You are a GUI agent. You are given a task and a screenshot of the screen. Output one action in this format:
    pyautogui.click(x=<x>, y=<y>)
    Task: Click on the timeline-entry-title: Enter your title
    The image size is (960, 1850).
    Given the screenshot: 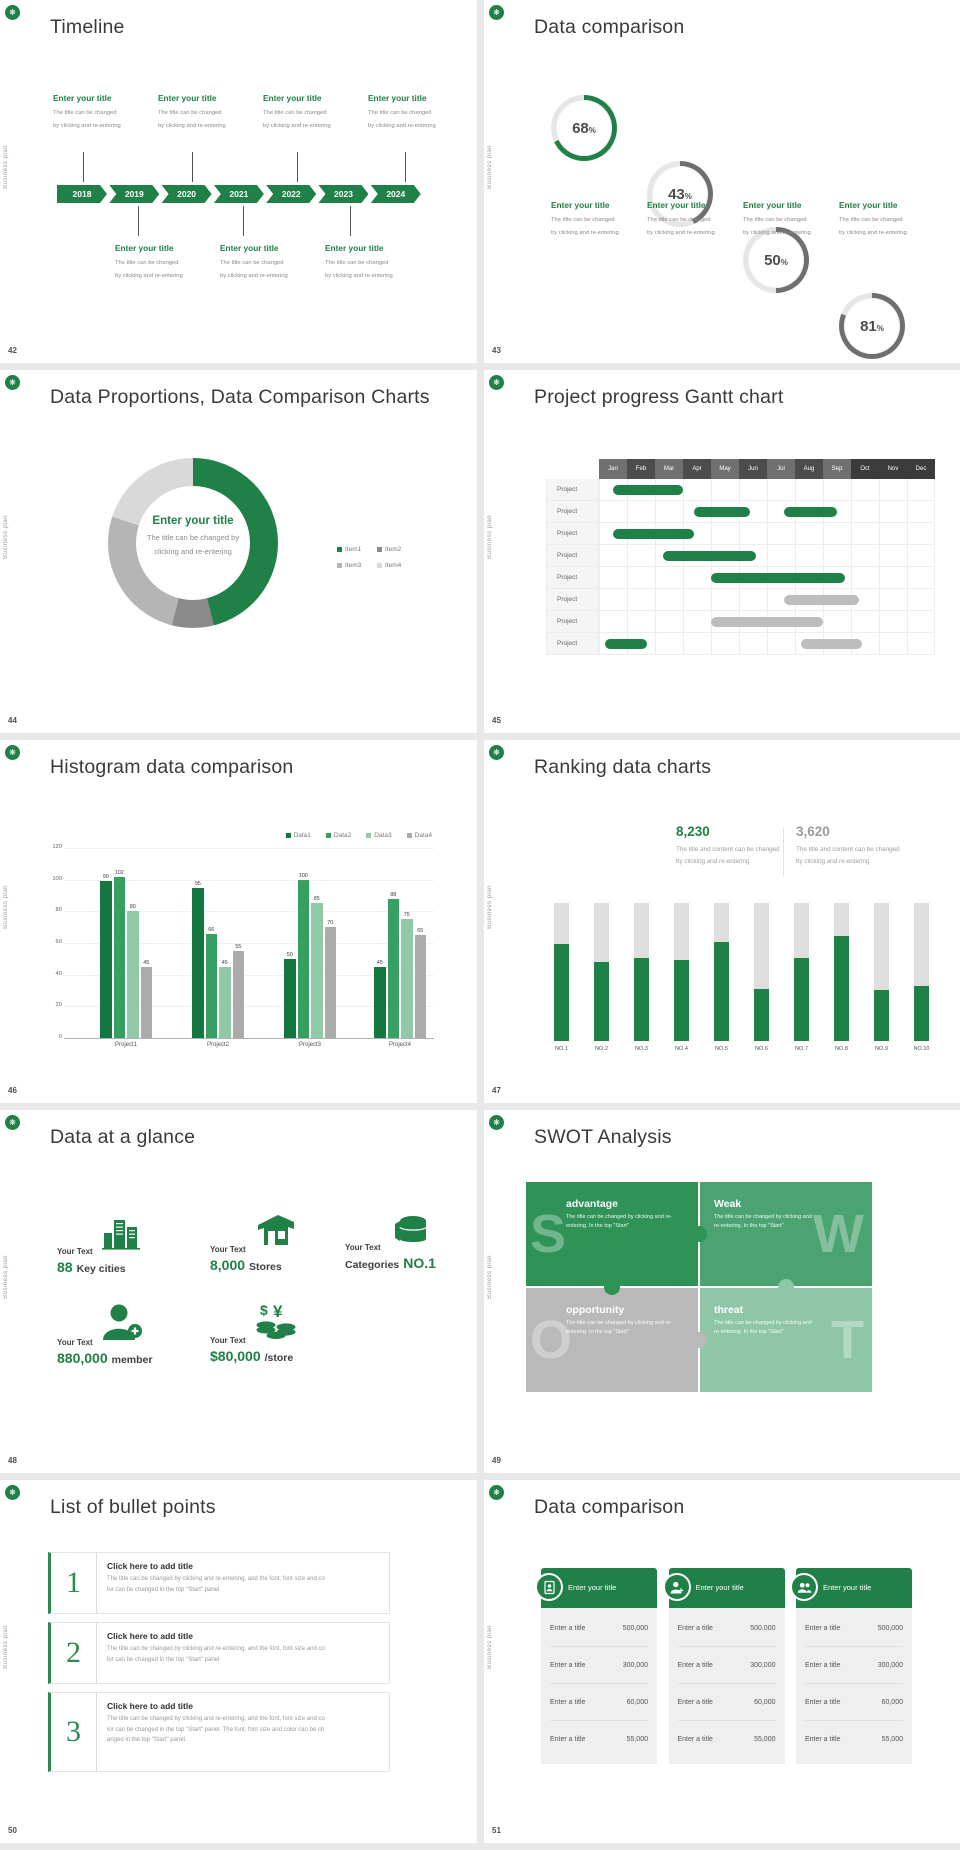 What is the action you would take?
    pyautogui.click(x=249, y=248)
    